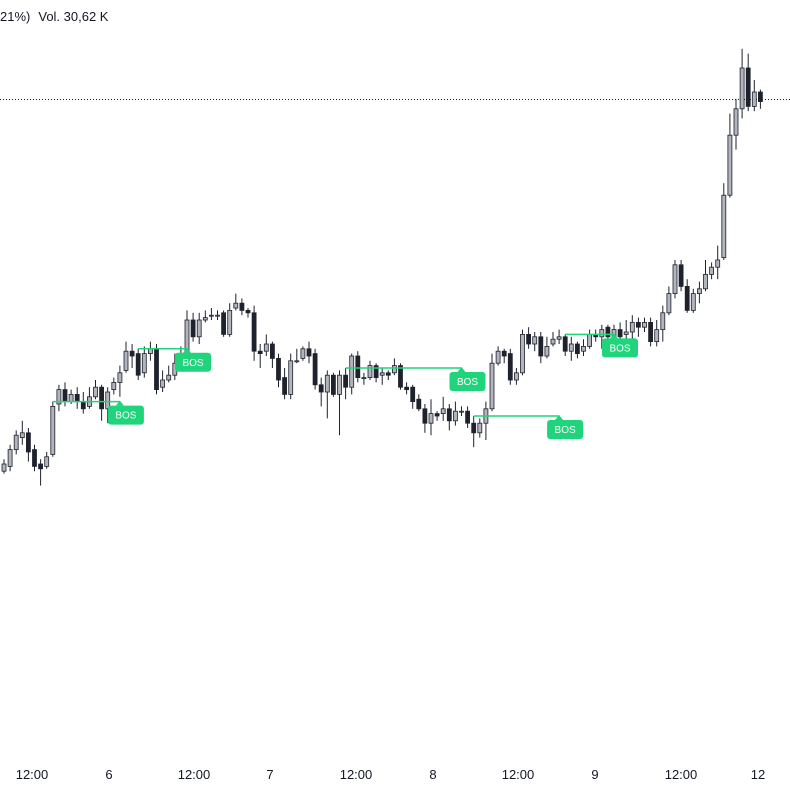 The width and height of the screenshot is (790, 789). I want to click on x-tick-label: 9, so click(595, 774).